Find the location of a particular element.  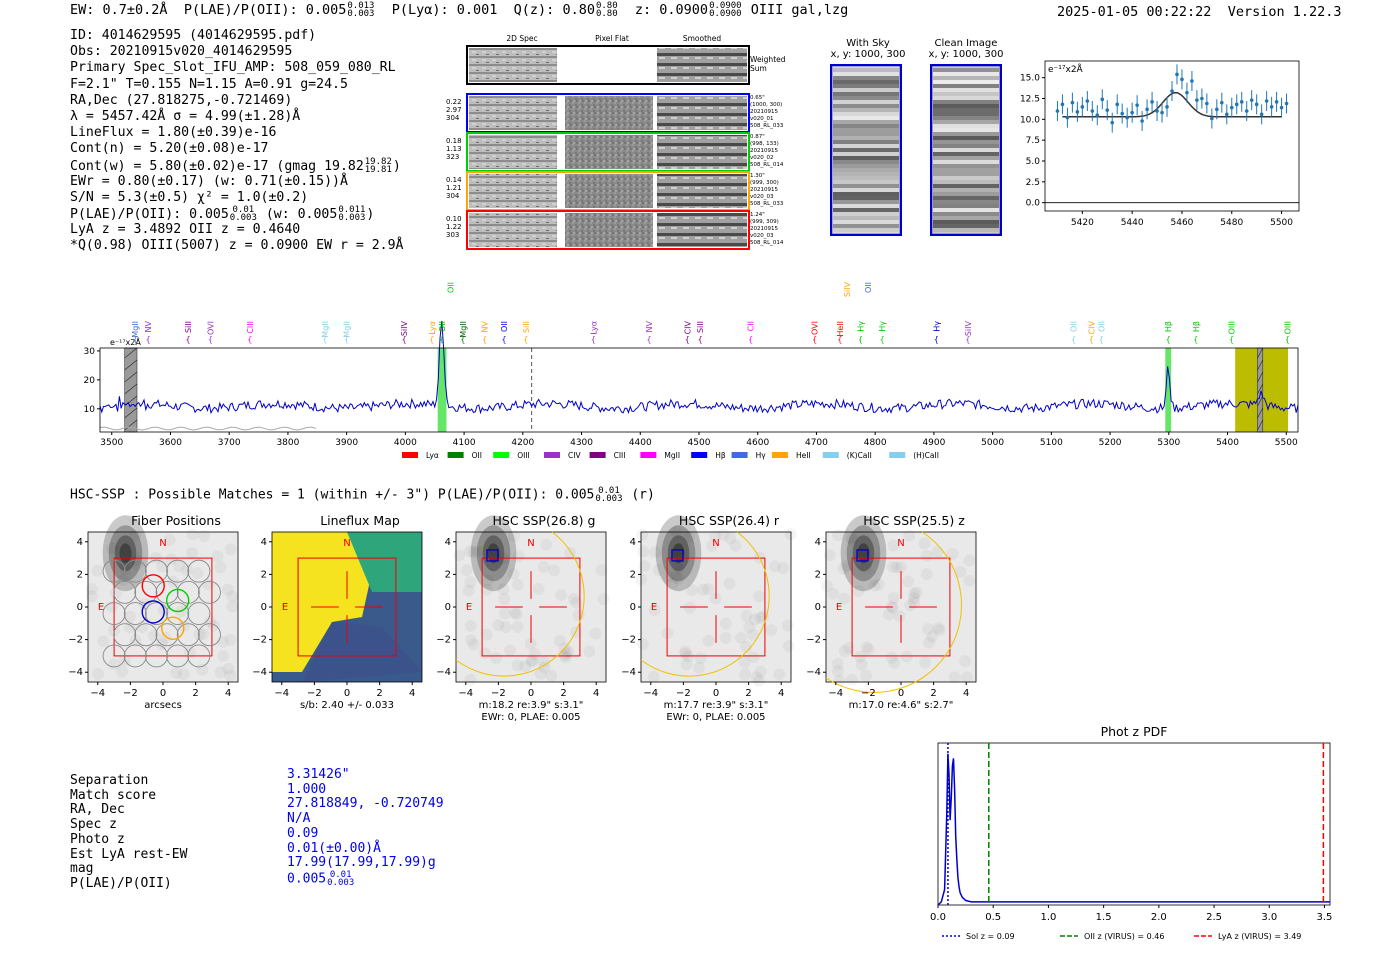

col-2d-spec: 2D Spec is located at coordinates (521, 38).